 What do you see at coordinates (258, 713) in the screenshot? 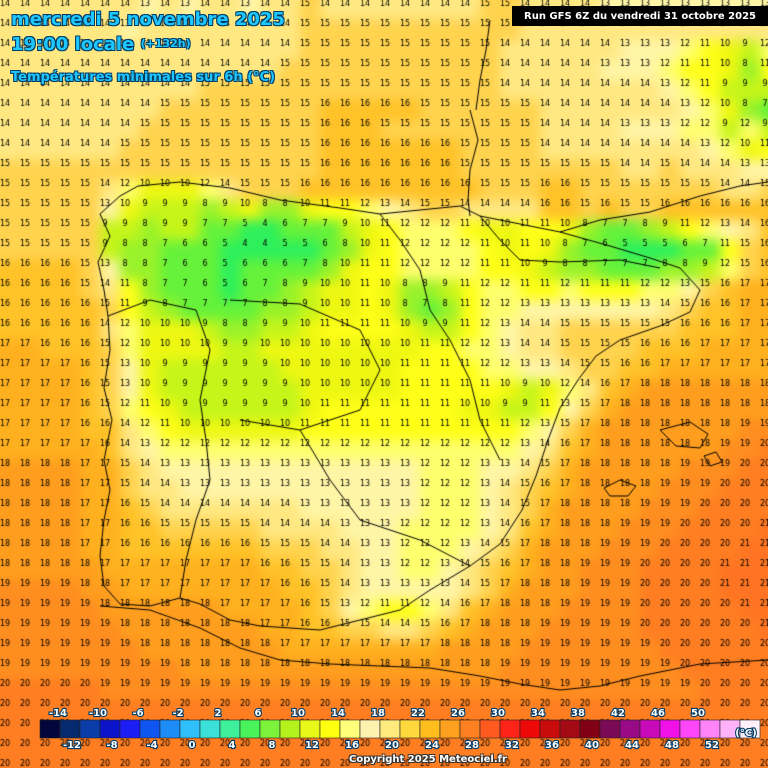
I see `legend-top-label: 6` at bounding box center [258, 713].